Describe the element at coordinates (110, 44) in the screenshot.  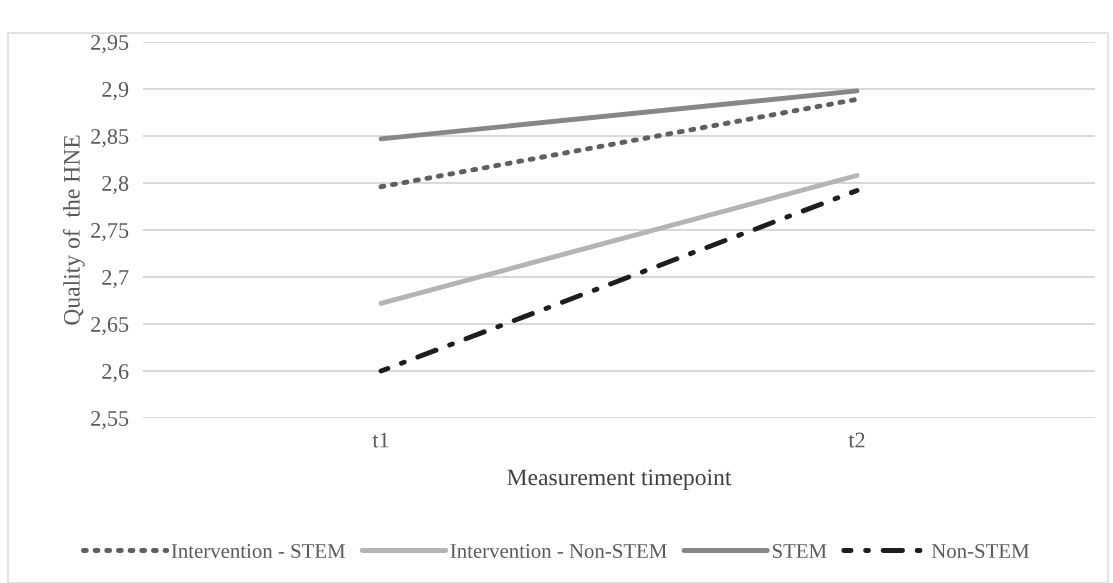
I see `y-tick-label: 2,95` at that location.